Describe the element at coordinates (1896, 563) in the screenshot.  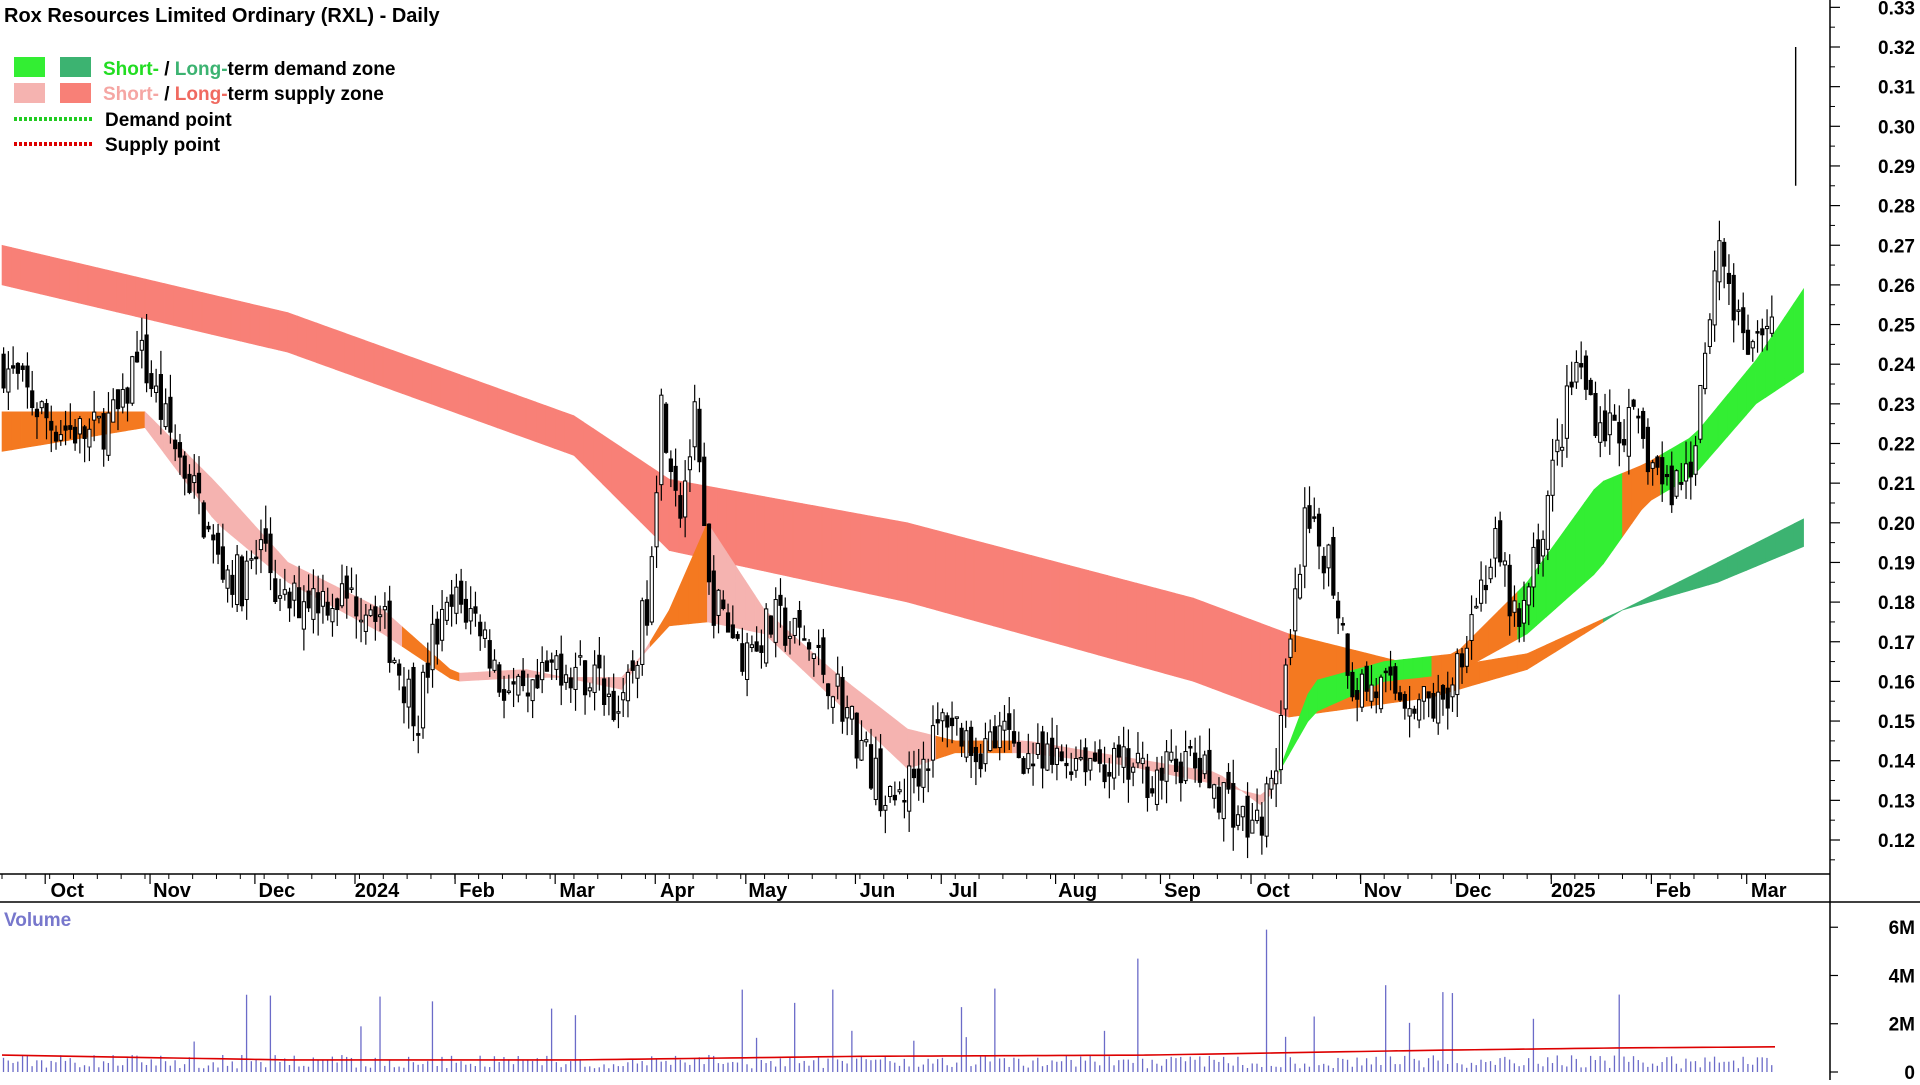
I see `price-tick-label: 0.19` at that location.